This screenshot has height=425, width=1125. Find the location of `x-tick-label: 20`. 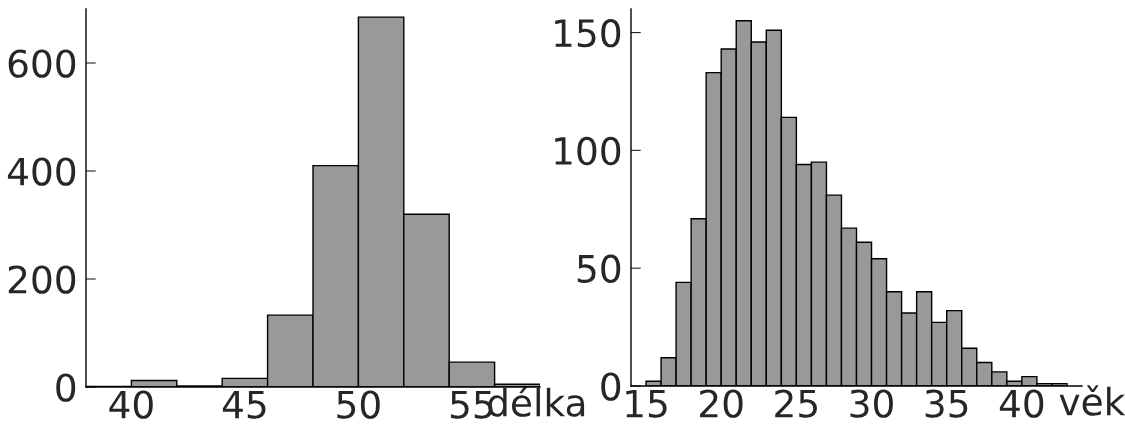

x-tick-label: 20 is located at coordinates (721, 403).